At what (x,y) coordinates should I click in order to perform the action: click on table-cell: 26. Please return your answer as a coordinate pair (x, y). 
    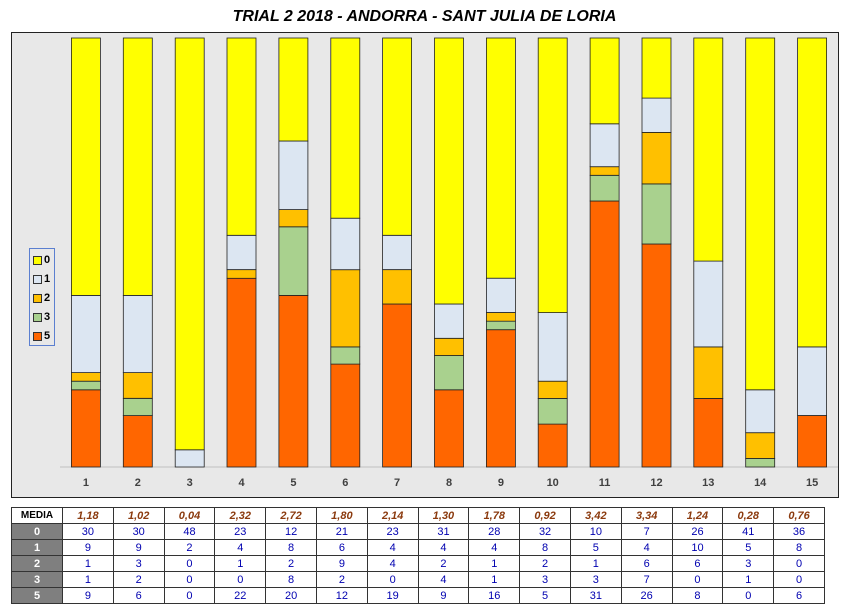
    Looking at the image, I should click on (697, 531).